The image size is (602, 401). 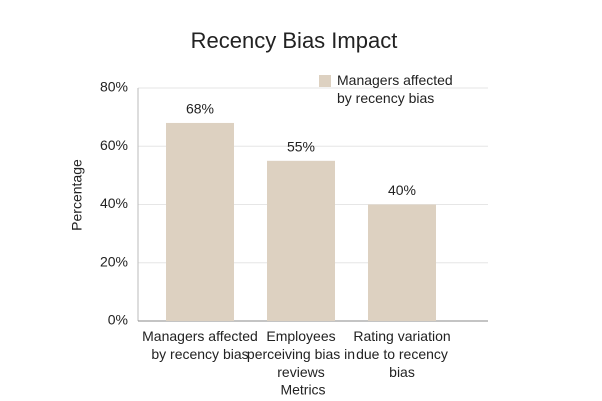 What do you see at coordinates (301, 147) in the screenshot?
I see `value-label: 55%` at bounding box center [301, 147].